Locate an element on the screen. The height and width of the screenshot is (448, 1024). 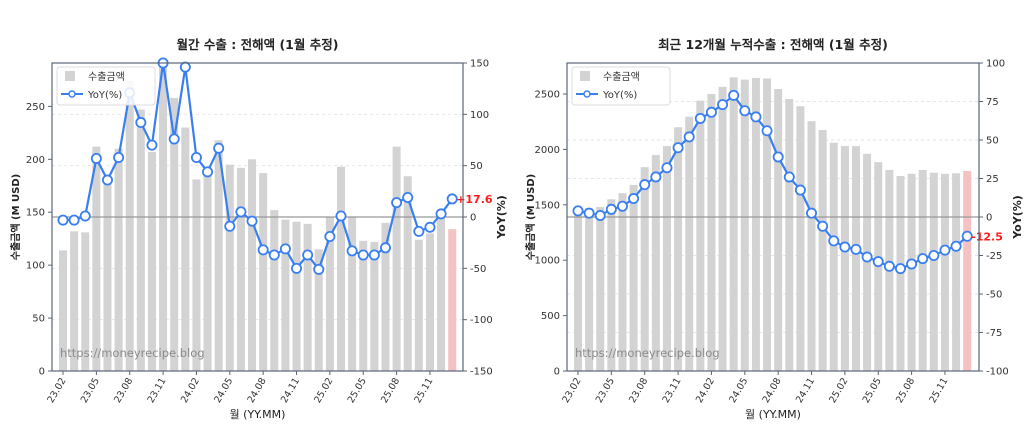
bar-estimate is located at coordinates (452, 300).